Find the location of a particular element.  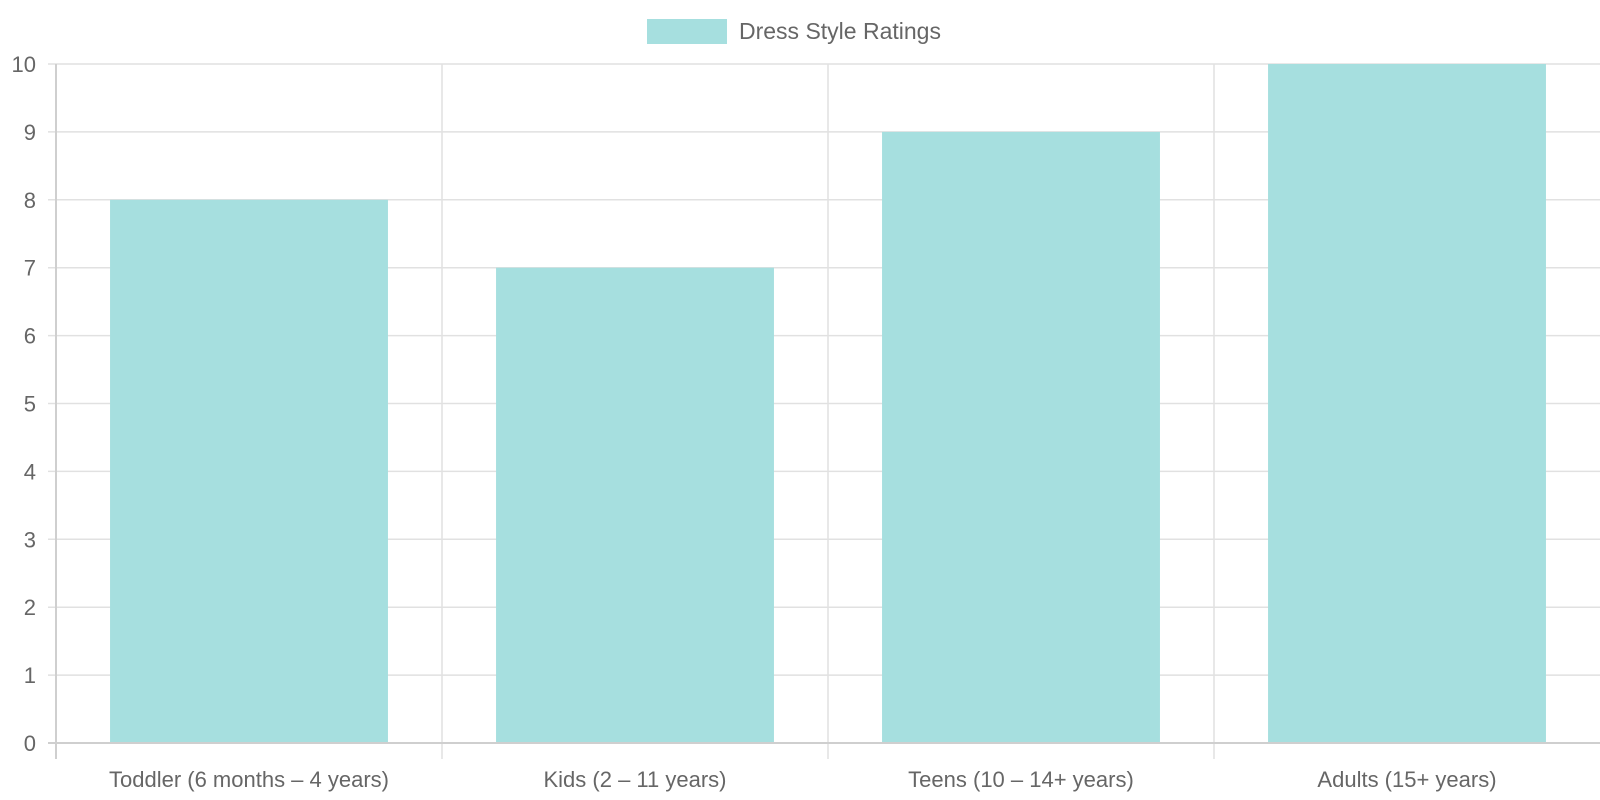

y-tick-label: 7 is located at coordinates (30, 268).